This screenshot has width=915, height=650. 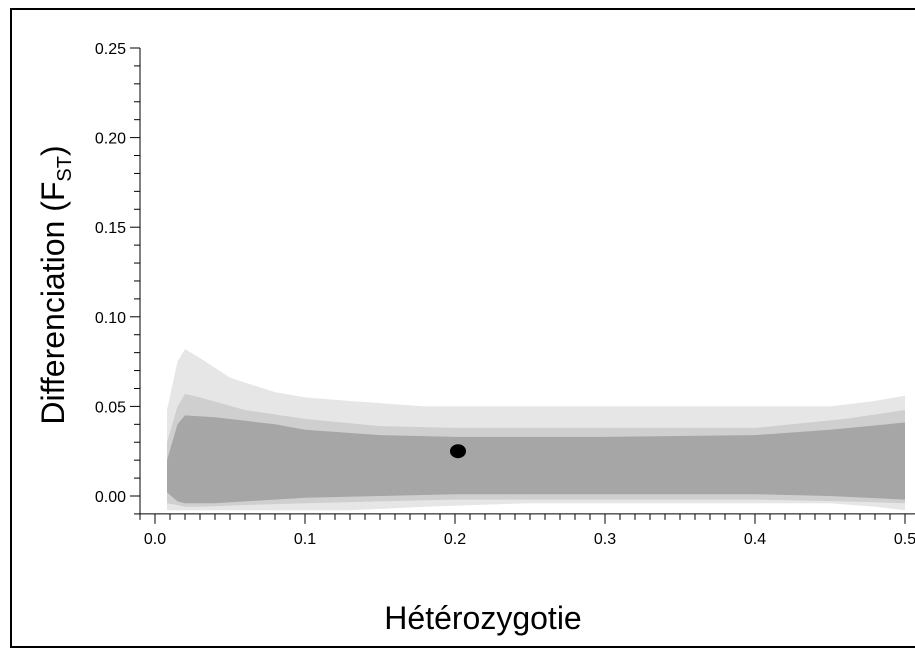 I want to click on y-tick-label: 0.10, so click(x=110, y=318).